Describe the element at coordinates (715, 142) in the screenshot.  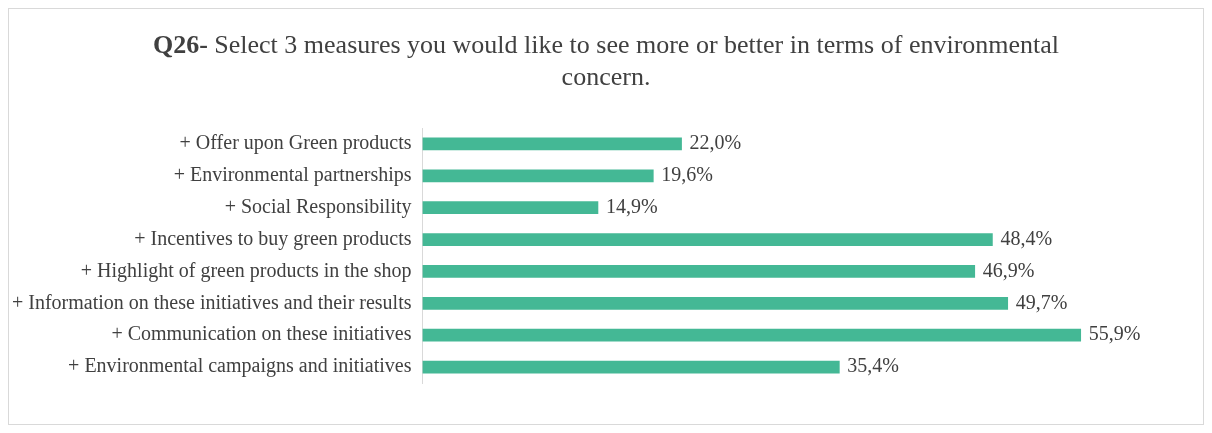
I see `data-label: 22,0%` at that location.